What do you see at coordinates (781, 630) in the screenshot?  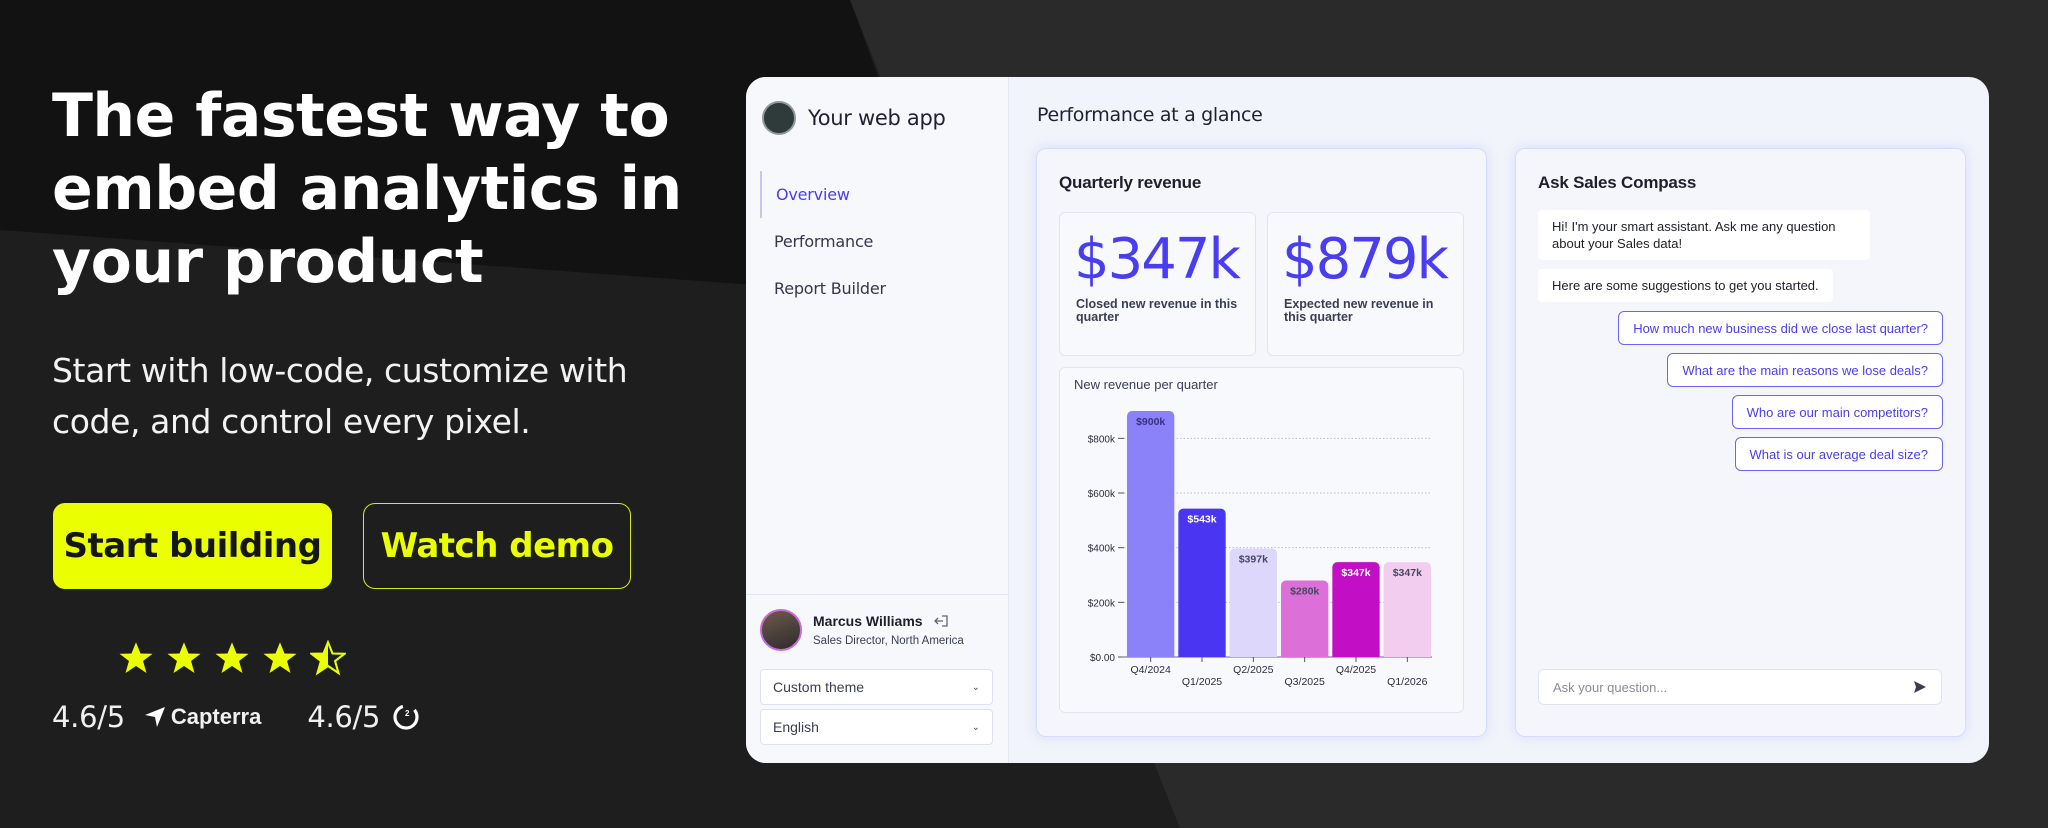 I see `avatar` at bounding box center [781, 630].